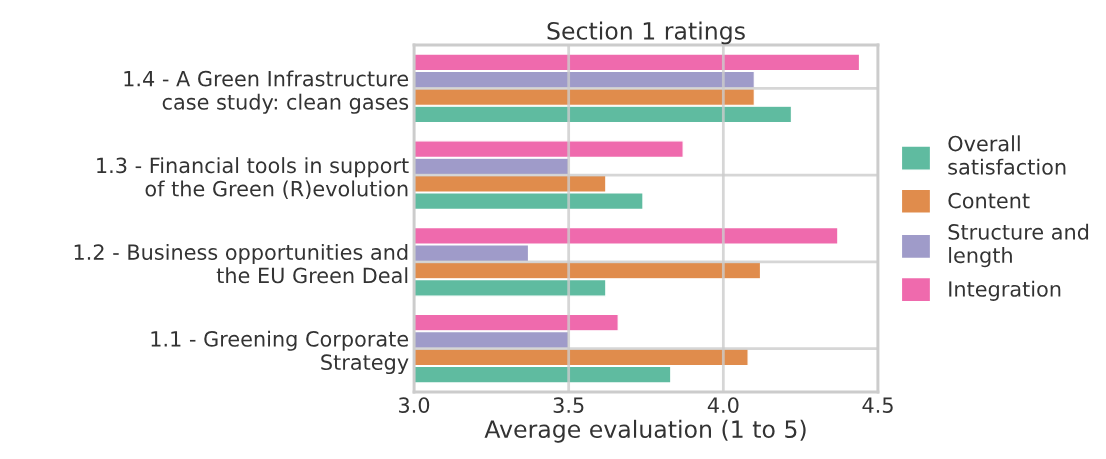 This screenshot has height=459, width=1106. What do you see at coordinates (1018, 245) in the screenshot?
I see `legend-label: Structure and length` at bounding box center [1018, 245].